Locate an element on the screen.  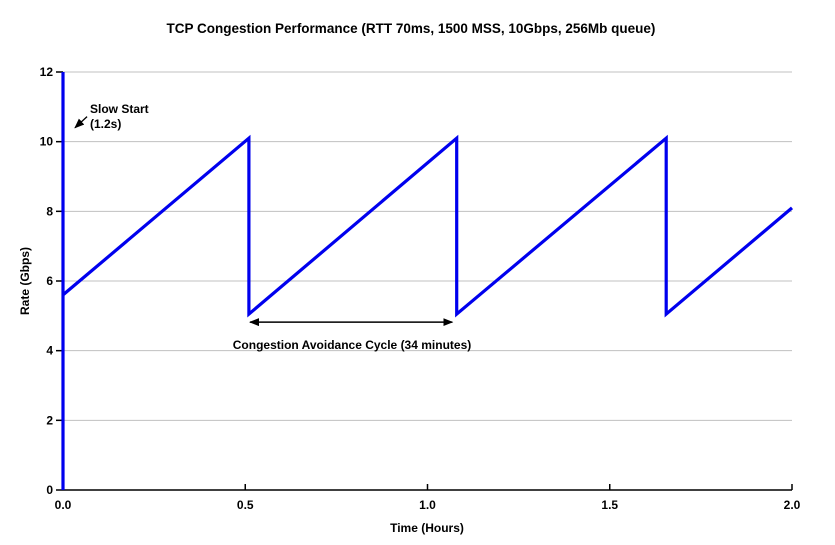
y-tick-label: 8 is located at coordinates (49, 211).